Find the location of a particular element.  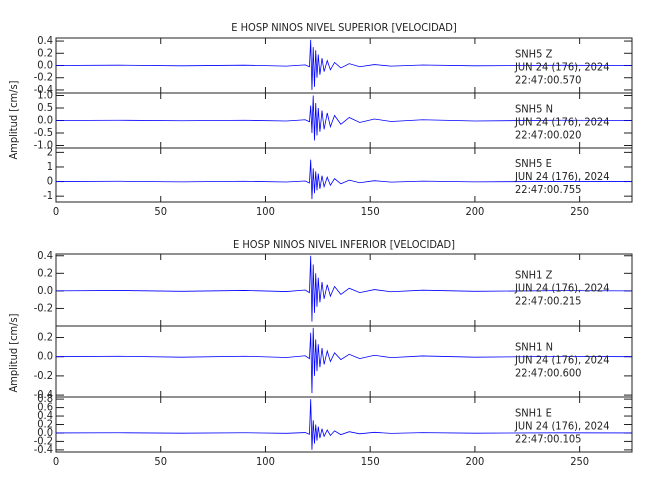

y-tick-label: -1.0 is located at coordinates (43, 145).